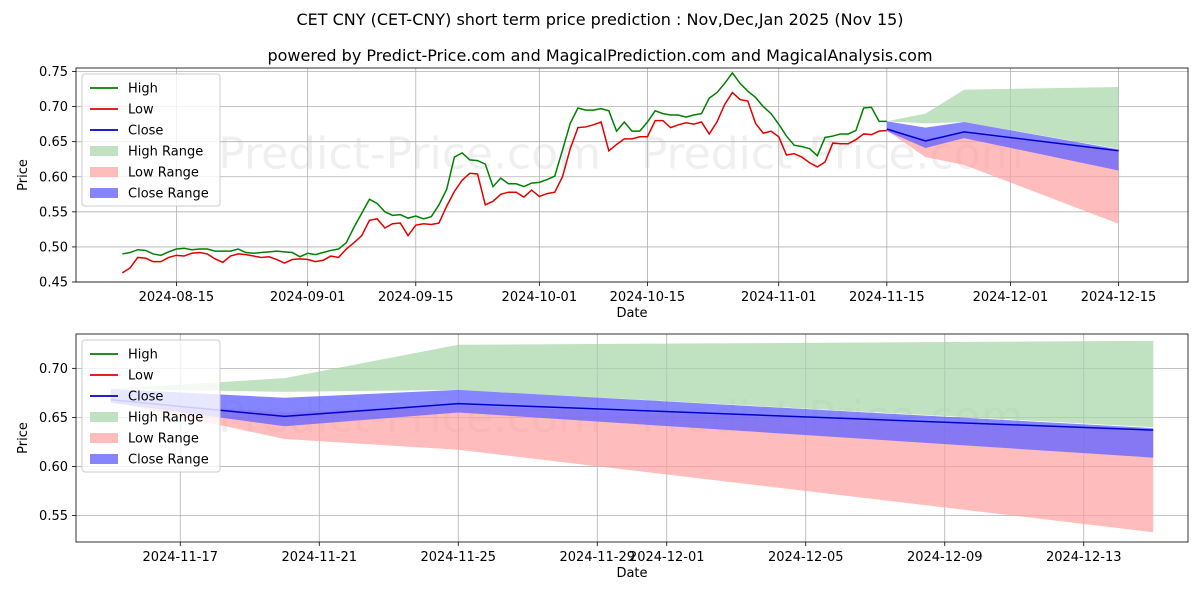  What do you see at coordinates (308, 297) in the screenshot?
I see `x-tick-label: 2024-09-01` at bounding box center [308, 297].